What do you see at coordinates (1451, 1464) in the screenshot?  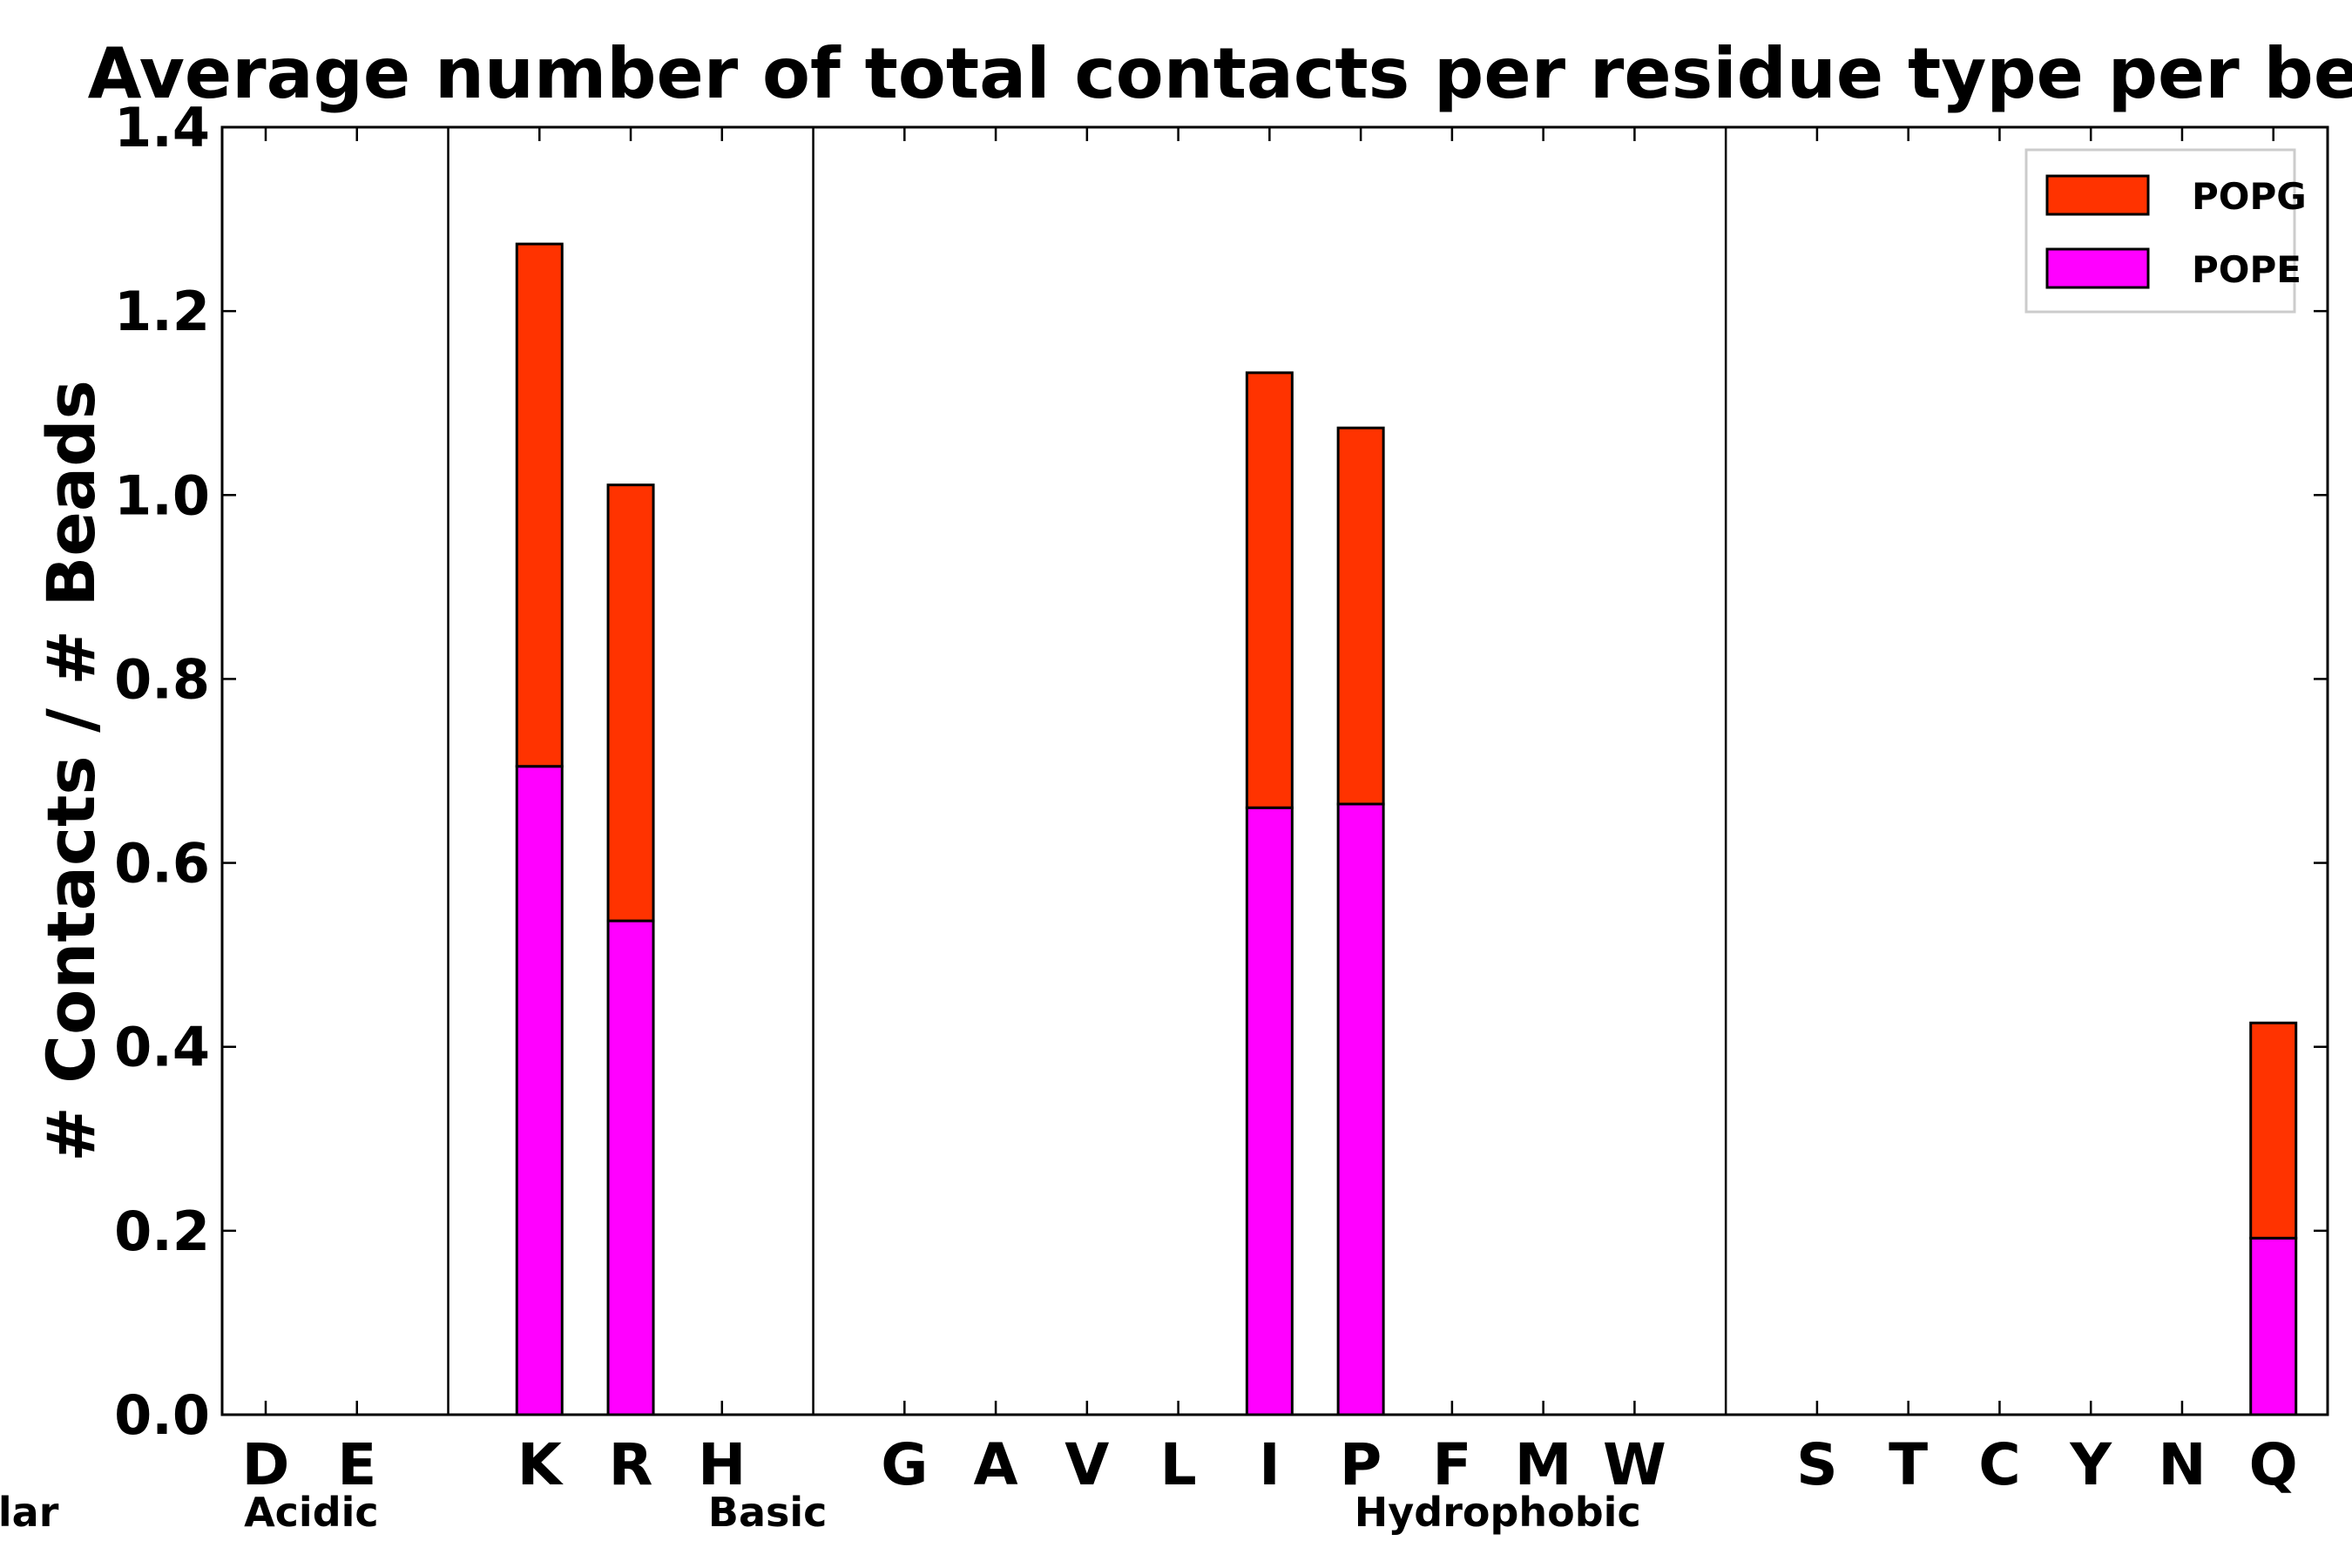 I see `x-tick-label-f: F` at bounding box center [1451, 1464].